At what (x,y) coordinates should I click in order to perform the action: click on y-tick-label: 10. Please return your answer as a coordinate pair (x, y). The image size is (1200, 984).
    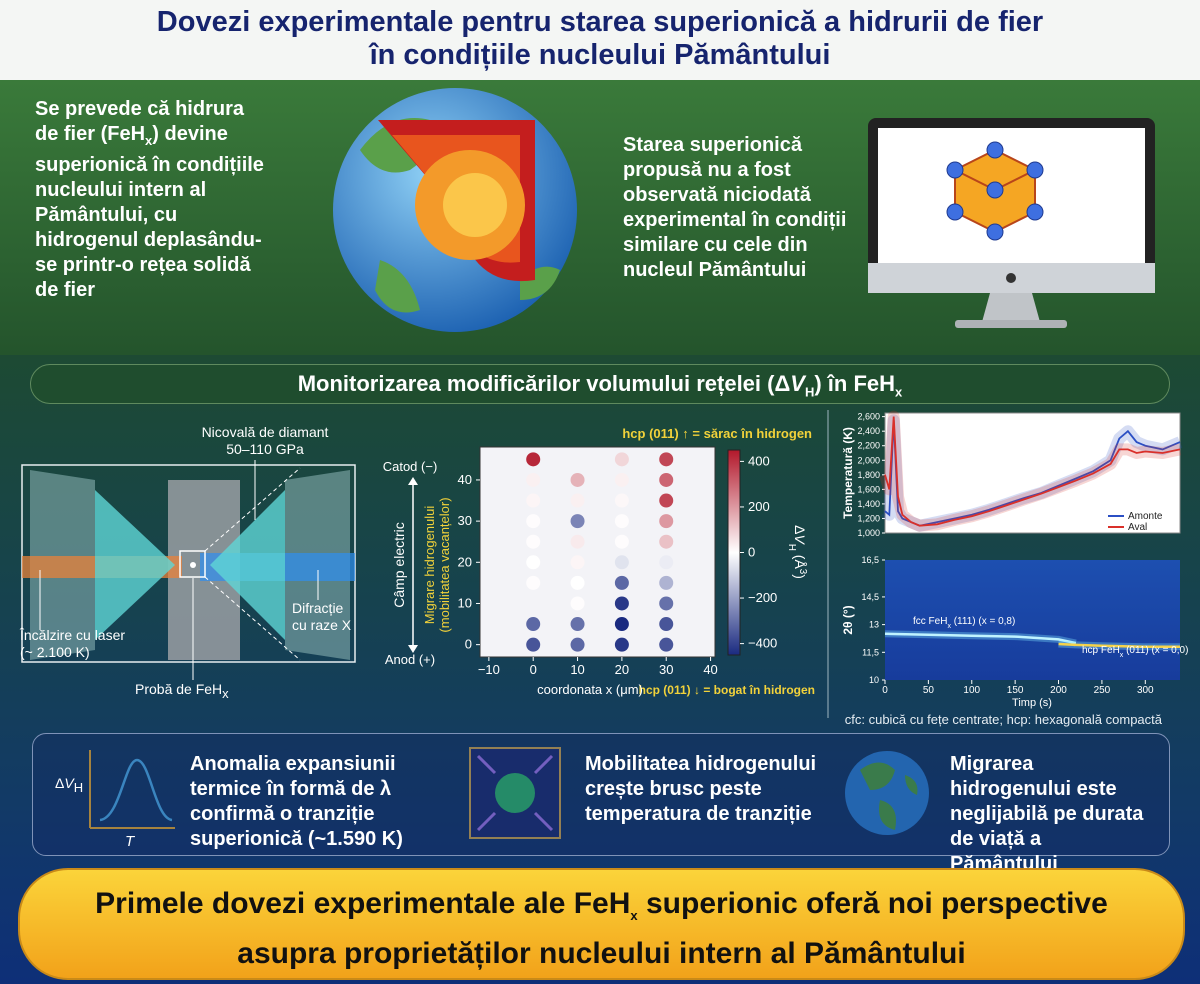
    Looking at the image, I should click on (874, 680).